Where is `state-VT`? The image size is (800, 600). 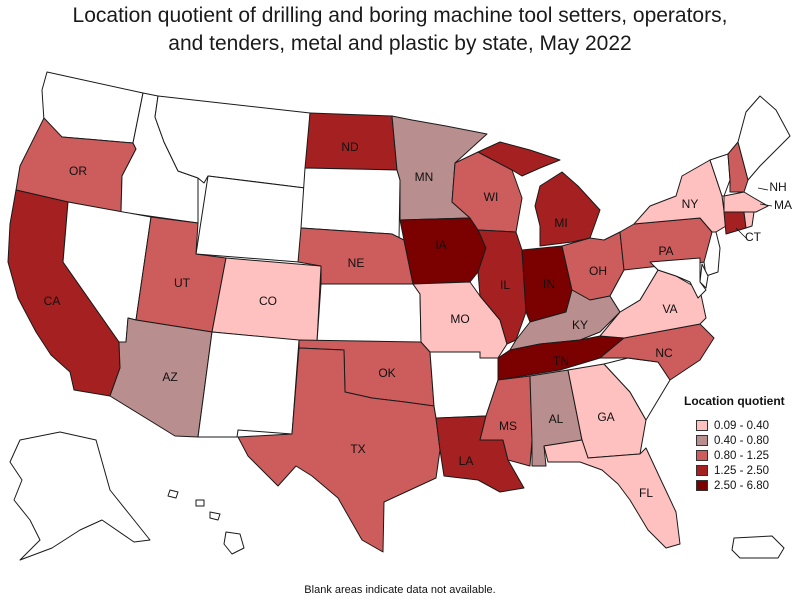
state-VT is located at coordinates (720, 175).